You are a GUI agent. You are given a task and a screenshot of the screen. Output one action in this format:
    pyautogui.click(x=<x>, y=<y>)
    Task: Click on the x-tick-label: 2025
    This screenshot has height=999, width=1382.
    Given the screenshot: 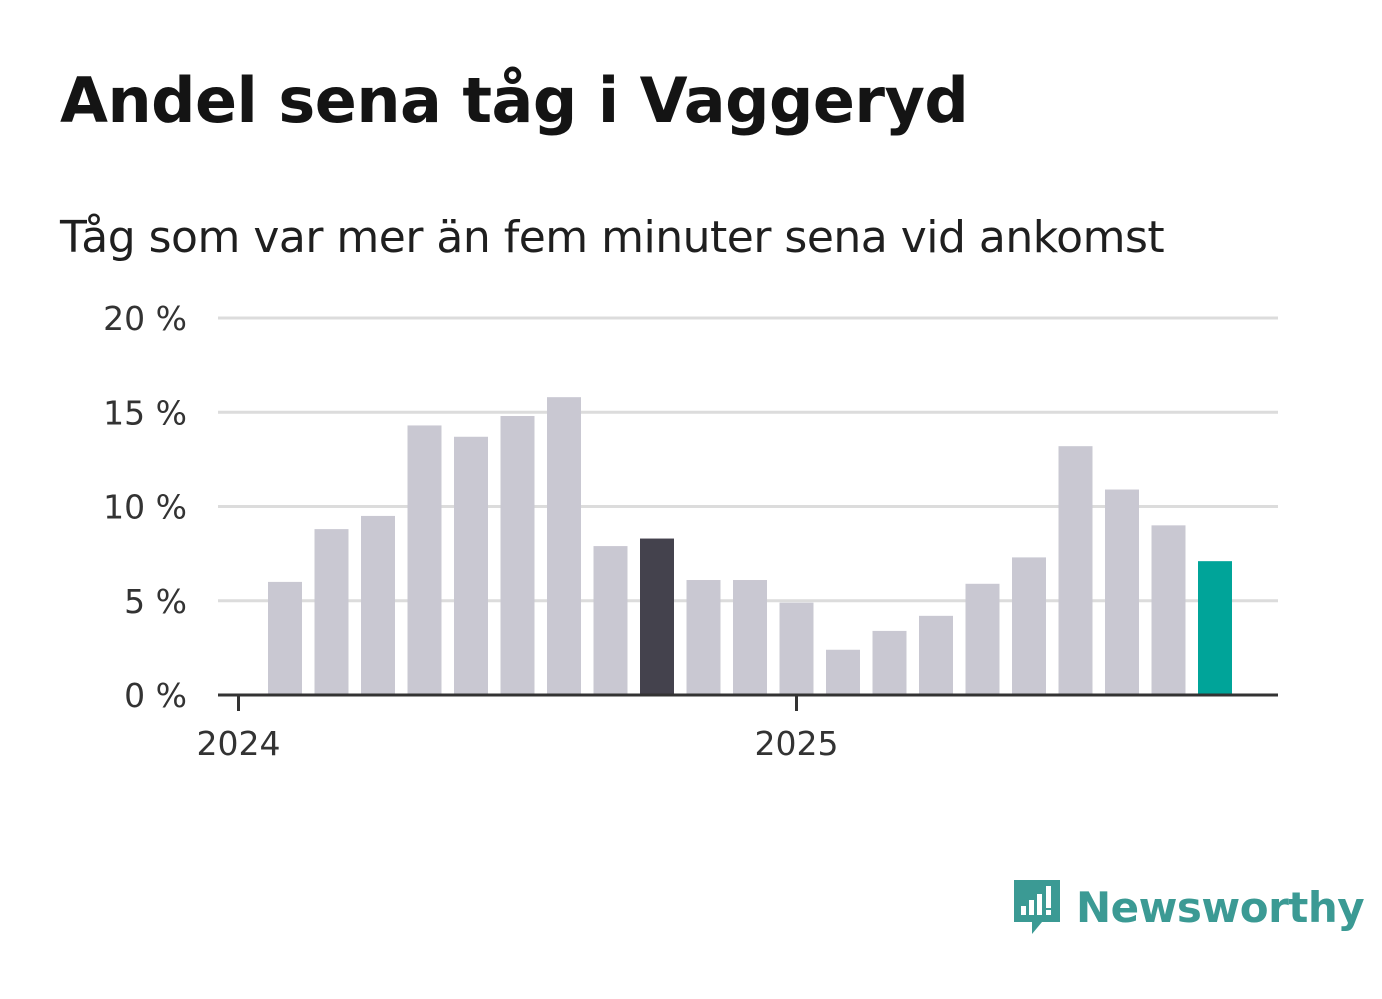 What is the action you would take?
    pyautogui.click(x=797, y=743)
    